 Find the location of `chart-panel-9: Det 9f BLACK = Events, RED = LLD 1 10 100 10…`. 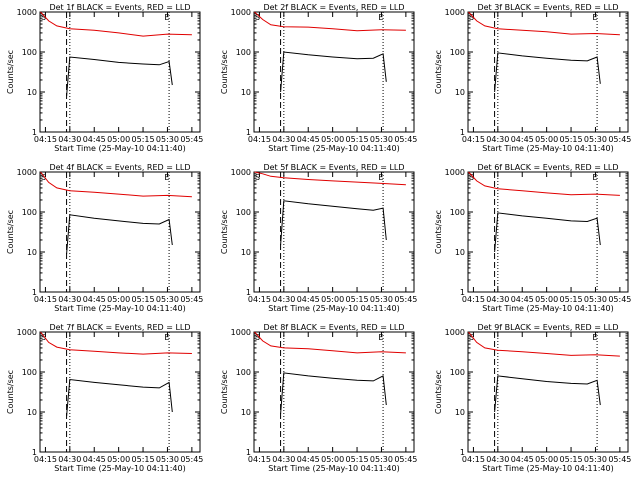

chart-panel-9: Det 9f BLACK = Events, RED = LLD 1 10 100 10… is located at coordinates (532, 398).